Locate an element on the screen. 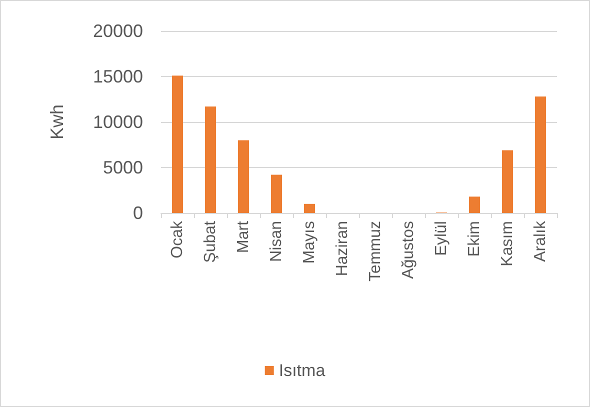  x-tick-label: Ocak is located at coordinates (177, 239).